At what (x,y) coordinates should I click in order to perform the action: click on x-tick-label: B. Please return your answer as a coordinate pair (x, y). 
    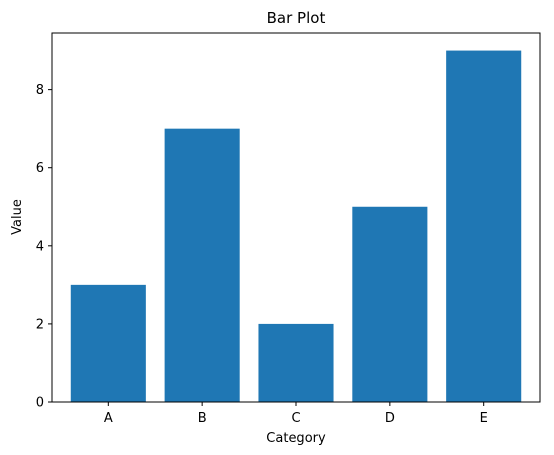
    Looking at the image, I should click on (202, 418).